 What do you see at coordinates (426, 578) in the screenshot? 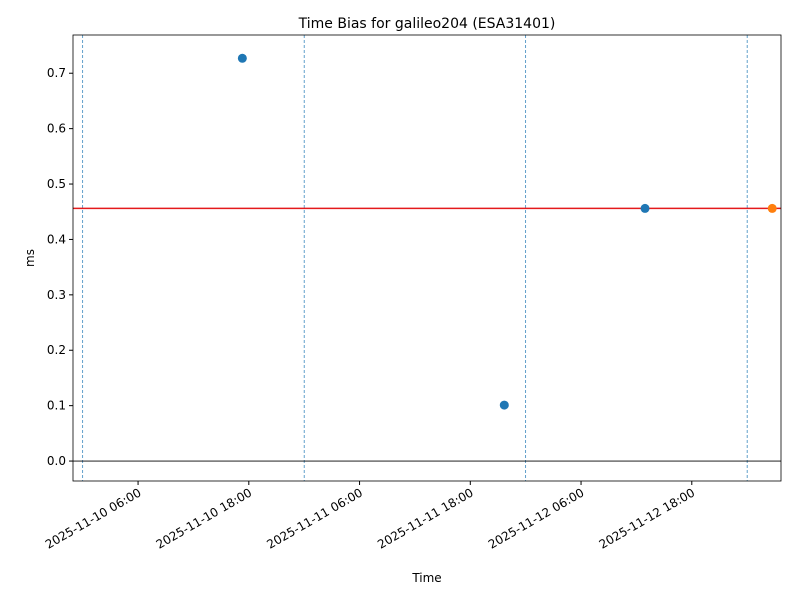
I see `x-axis-label: Time` at bounding box center [426, 578].